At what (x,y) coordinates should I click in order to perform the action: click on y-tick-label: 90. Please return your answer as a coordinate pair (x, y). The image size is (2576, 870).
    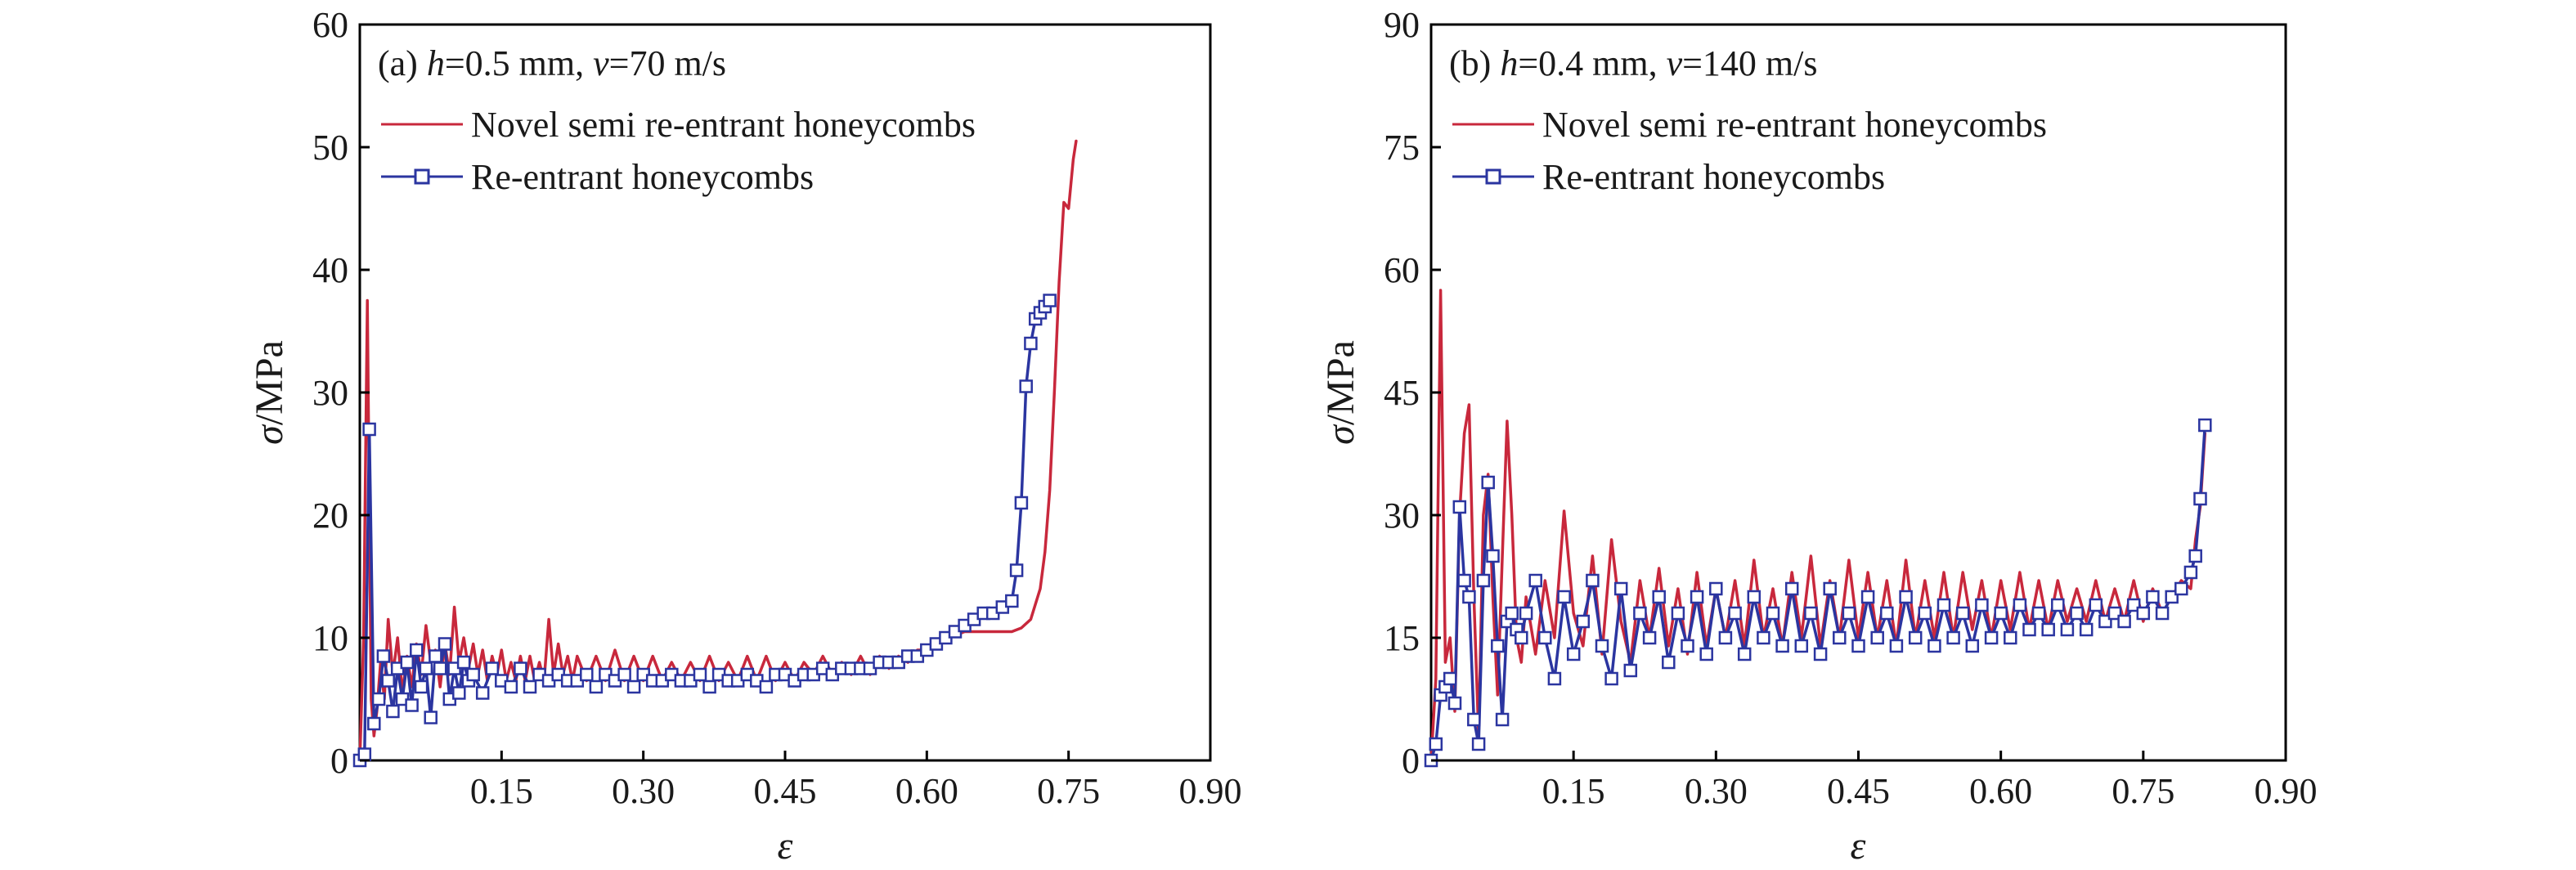
    Looking at the image, I should click on (1402, 25).